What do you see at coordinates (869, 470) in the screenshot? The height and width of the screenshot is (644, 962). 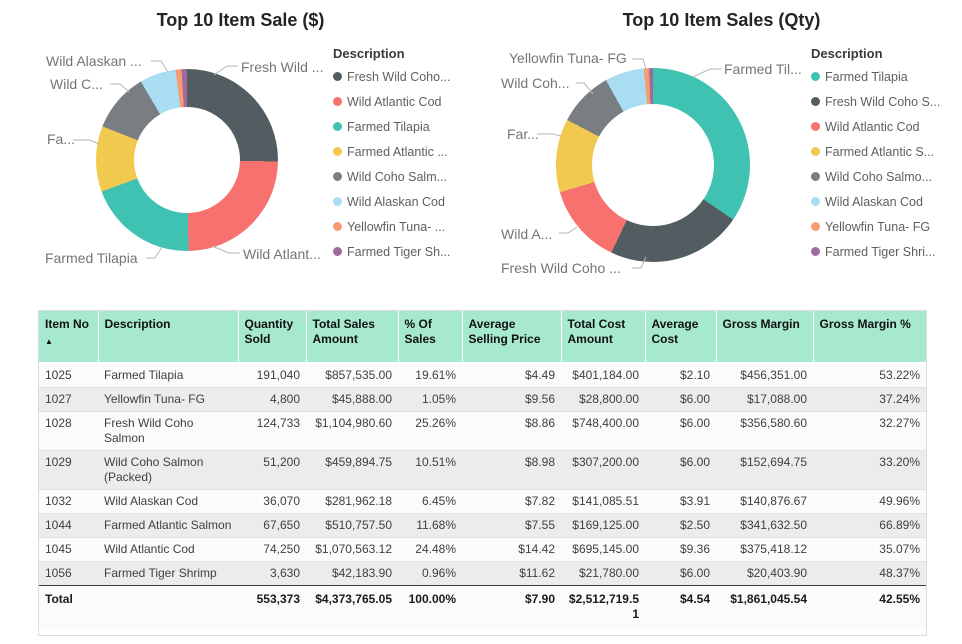 I see `cell: 33.20%` at bounding box center [869, 470].